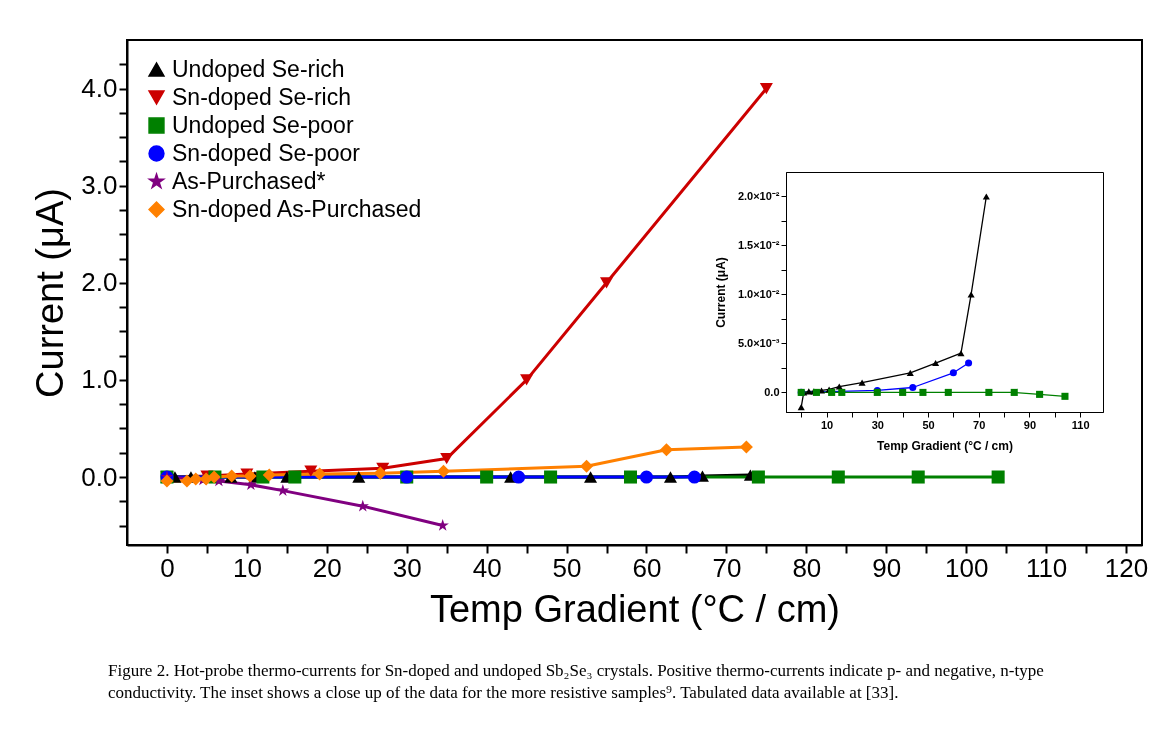 The width and height of the screenshot is (1166, 755). I want to click on x-tick-label: 80, so click(807, 567).